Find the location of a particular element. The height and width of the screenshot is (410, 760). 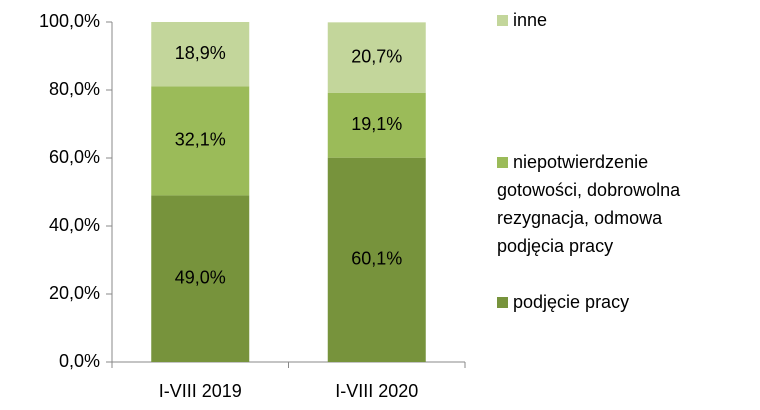

legend-item: inne is located at coordinates (622, 20).